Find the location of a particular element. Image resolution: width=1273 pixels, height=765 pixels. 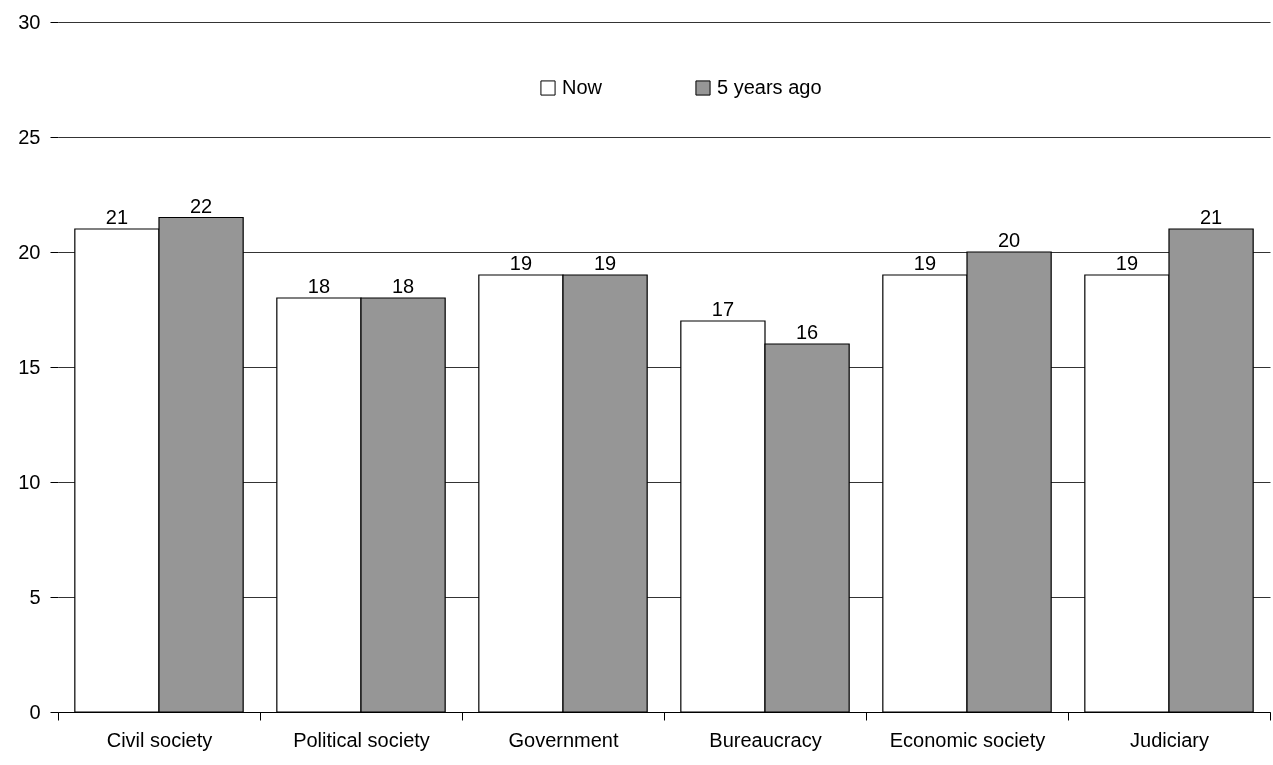

y-tick-label: 10 is located at coordinates (29, 481).